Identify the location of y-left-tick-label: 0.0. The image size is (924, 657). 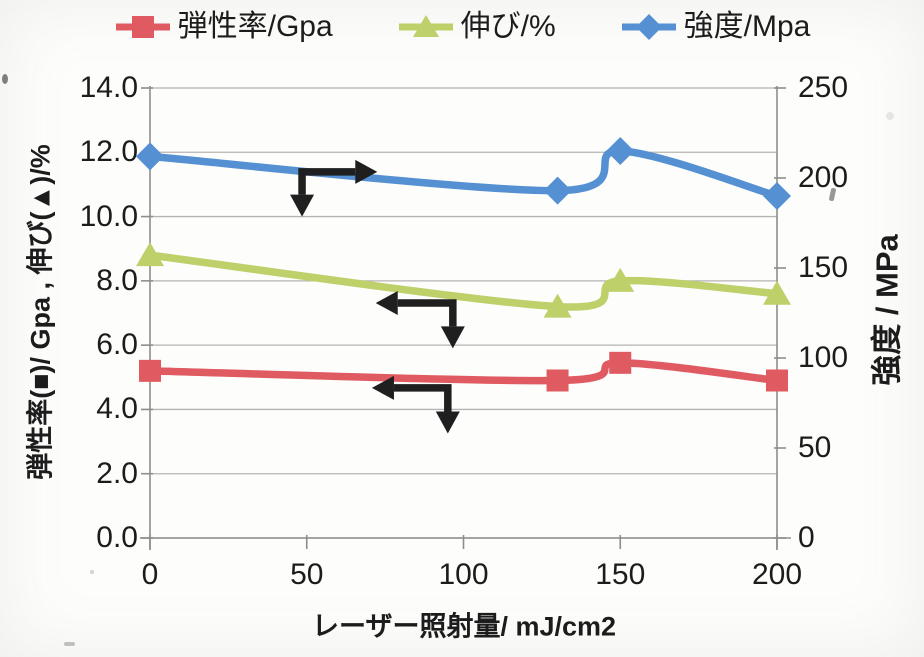
(117, 537).